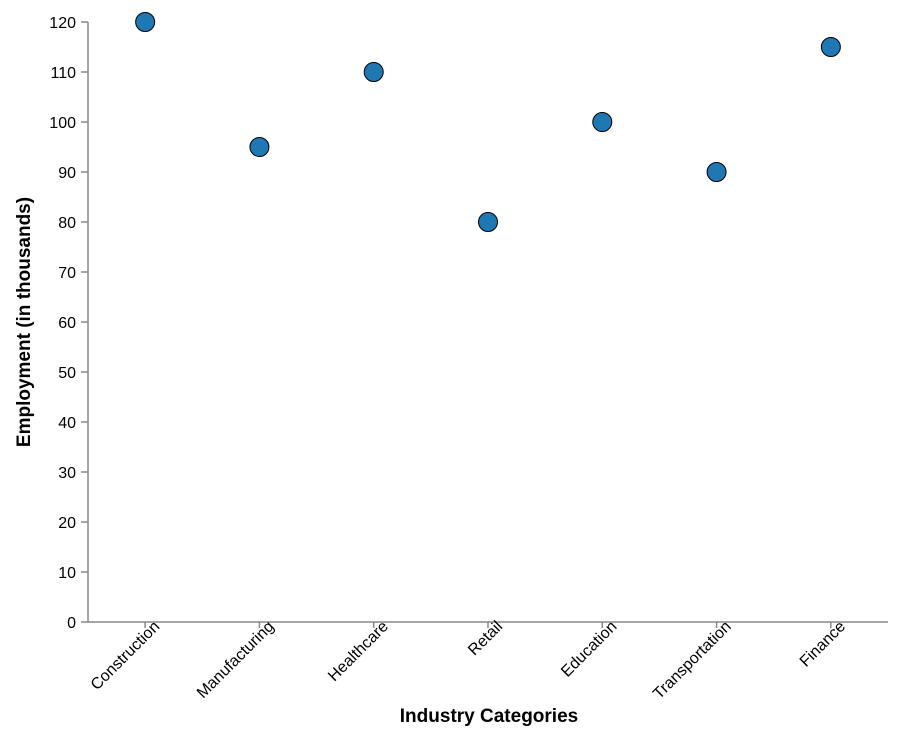 This screenshot has height=741, width=898. I want to click on y-tick-label: 60, so click(67, 323).